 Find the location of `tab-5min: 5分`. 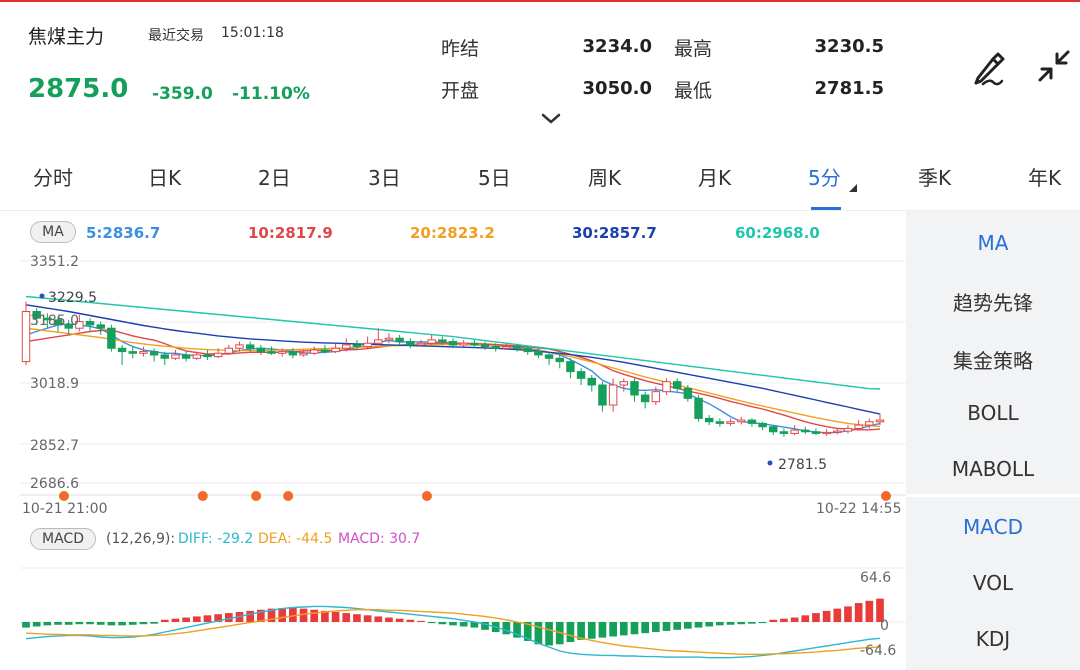

tab-5min: 5分 is located at coordinates (824, 178).